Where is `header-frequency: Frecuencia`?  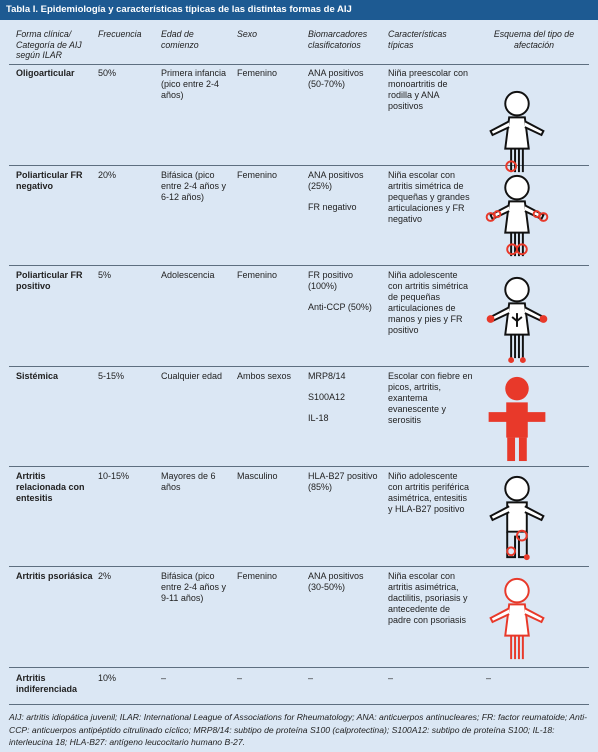
header-frequency: Frecuencia is located at coordinates (120, 34).